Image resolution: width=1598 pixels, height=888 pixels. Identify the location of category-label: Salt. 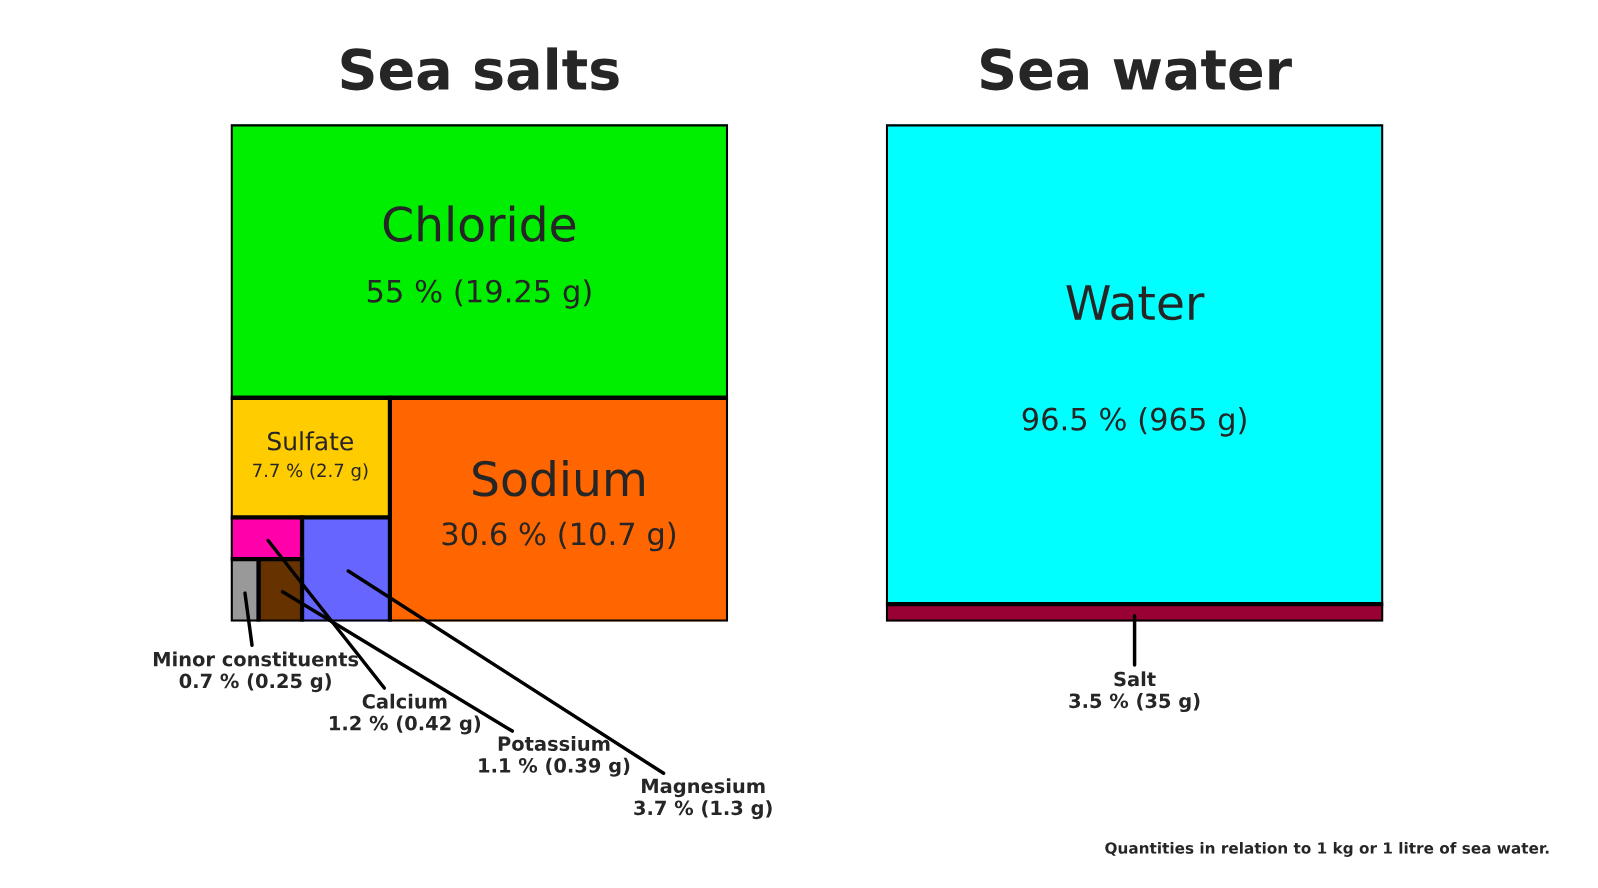
(1135, 679).